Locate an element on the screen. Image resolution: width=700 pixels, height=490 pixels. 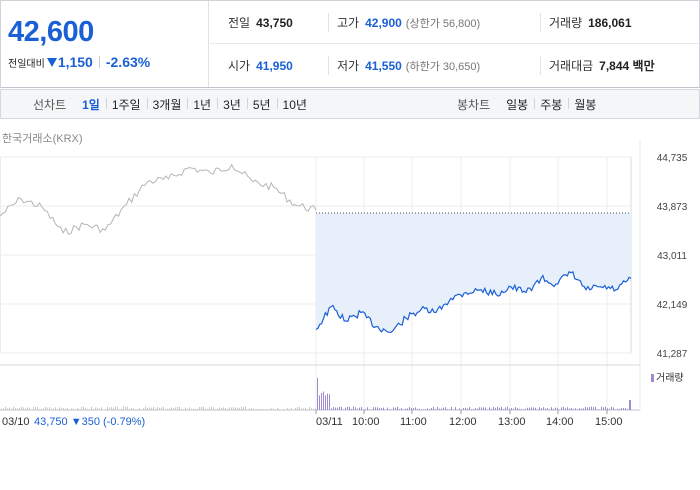
stat-high: 고가 42,900 (상한가 56,800) is located at coordinates (408, 22).